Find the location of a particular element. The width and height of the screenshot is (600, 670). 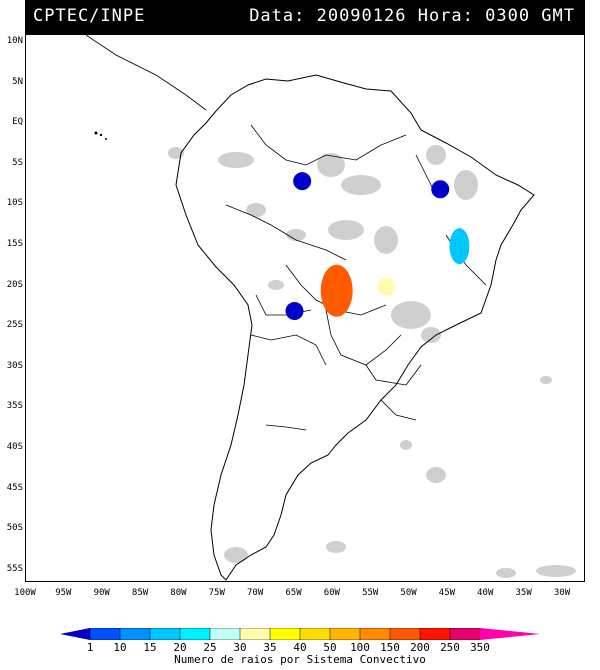

colorbar-label: 20 is located at coordinates (180, 647).